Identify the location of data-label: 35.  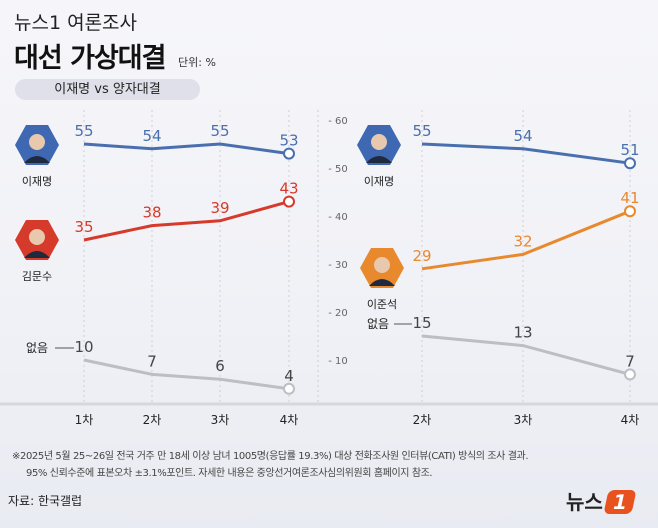
(83, 227).